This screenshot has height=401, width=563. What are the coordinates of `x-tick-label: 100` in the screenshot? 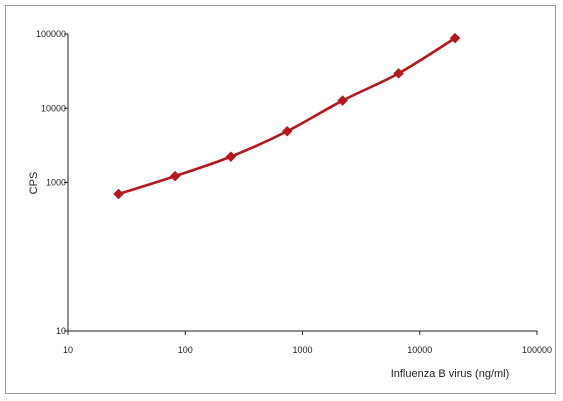 It's located at (185, 350).